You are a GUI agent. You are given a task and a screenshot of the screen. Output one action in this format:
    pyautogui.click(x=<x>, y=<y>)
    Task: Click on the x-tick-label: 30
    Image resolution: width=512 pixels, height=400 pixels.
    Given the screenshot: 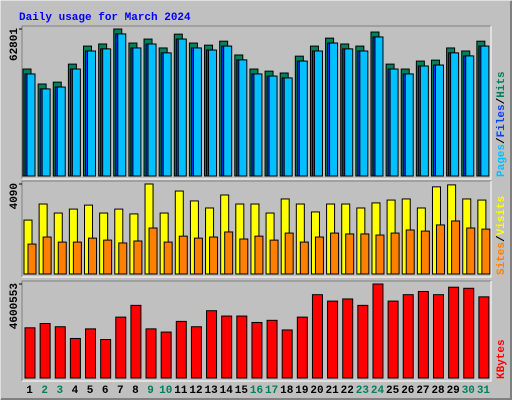 What is the action you would take?
    pyautogui.click(x=468, y=391)
    